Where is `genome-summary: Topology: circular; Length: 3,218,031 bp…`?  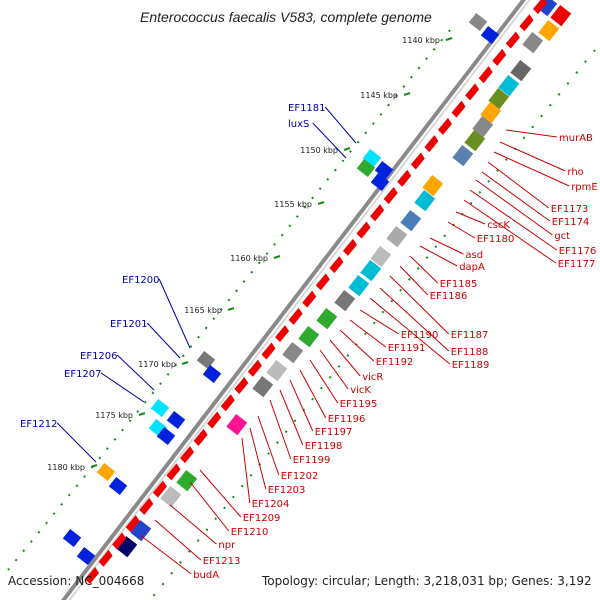
genome-summary: Topology: circular; Length: 3,218,031 bp… is located at coordinates (427, 581).